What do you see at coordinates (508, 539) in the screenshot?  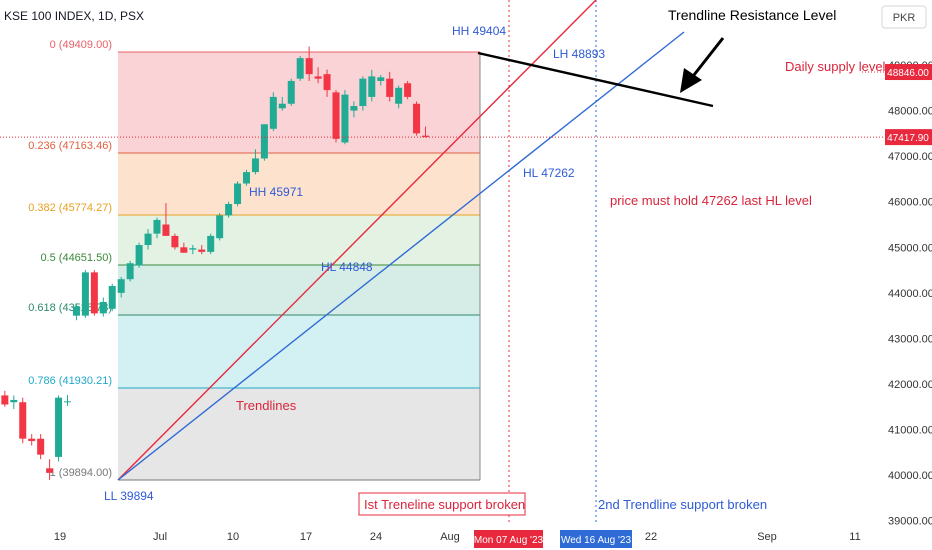 I see `date-marker-tag` at bounding box center [508, 539].